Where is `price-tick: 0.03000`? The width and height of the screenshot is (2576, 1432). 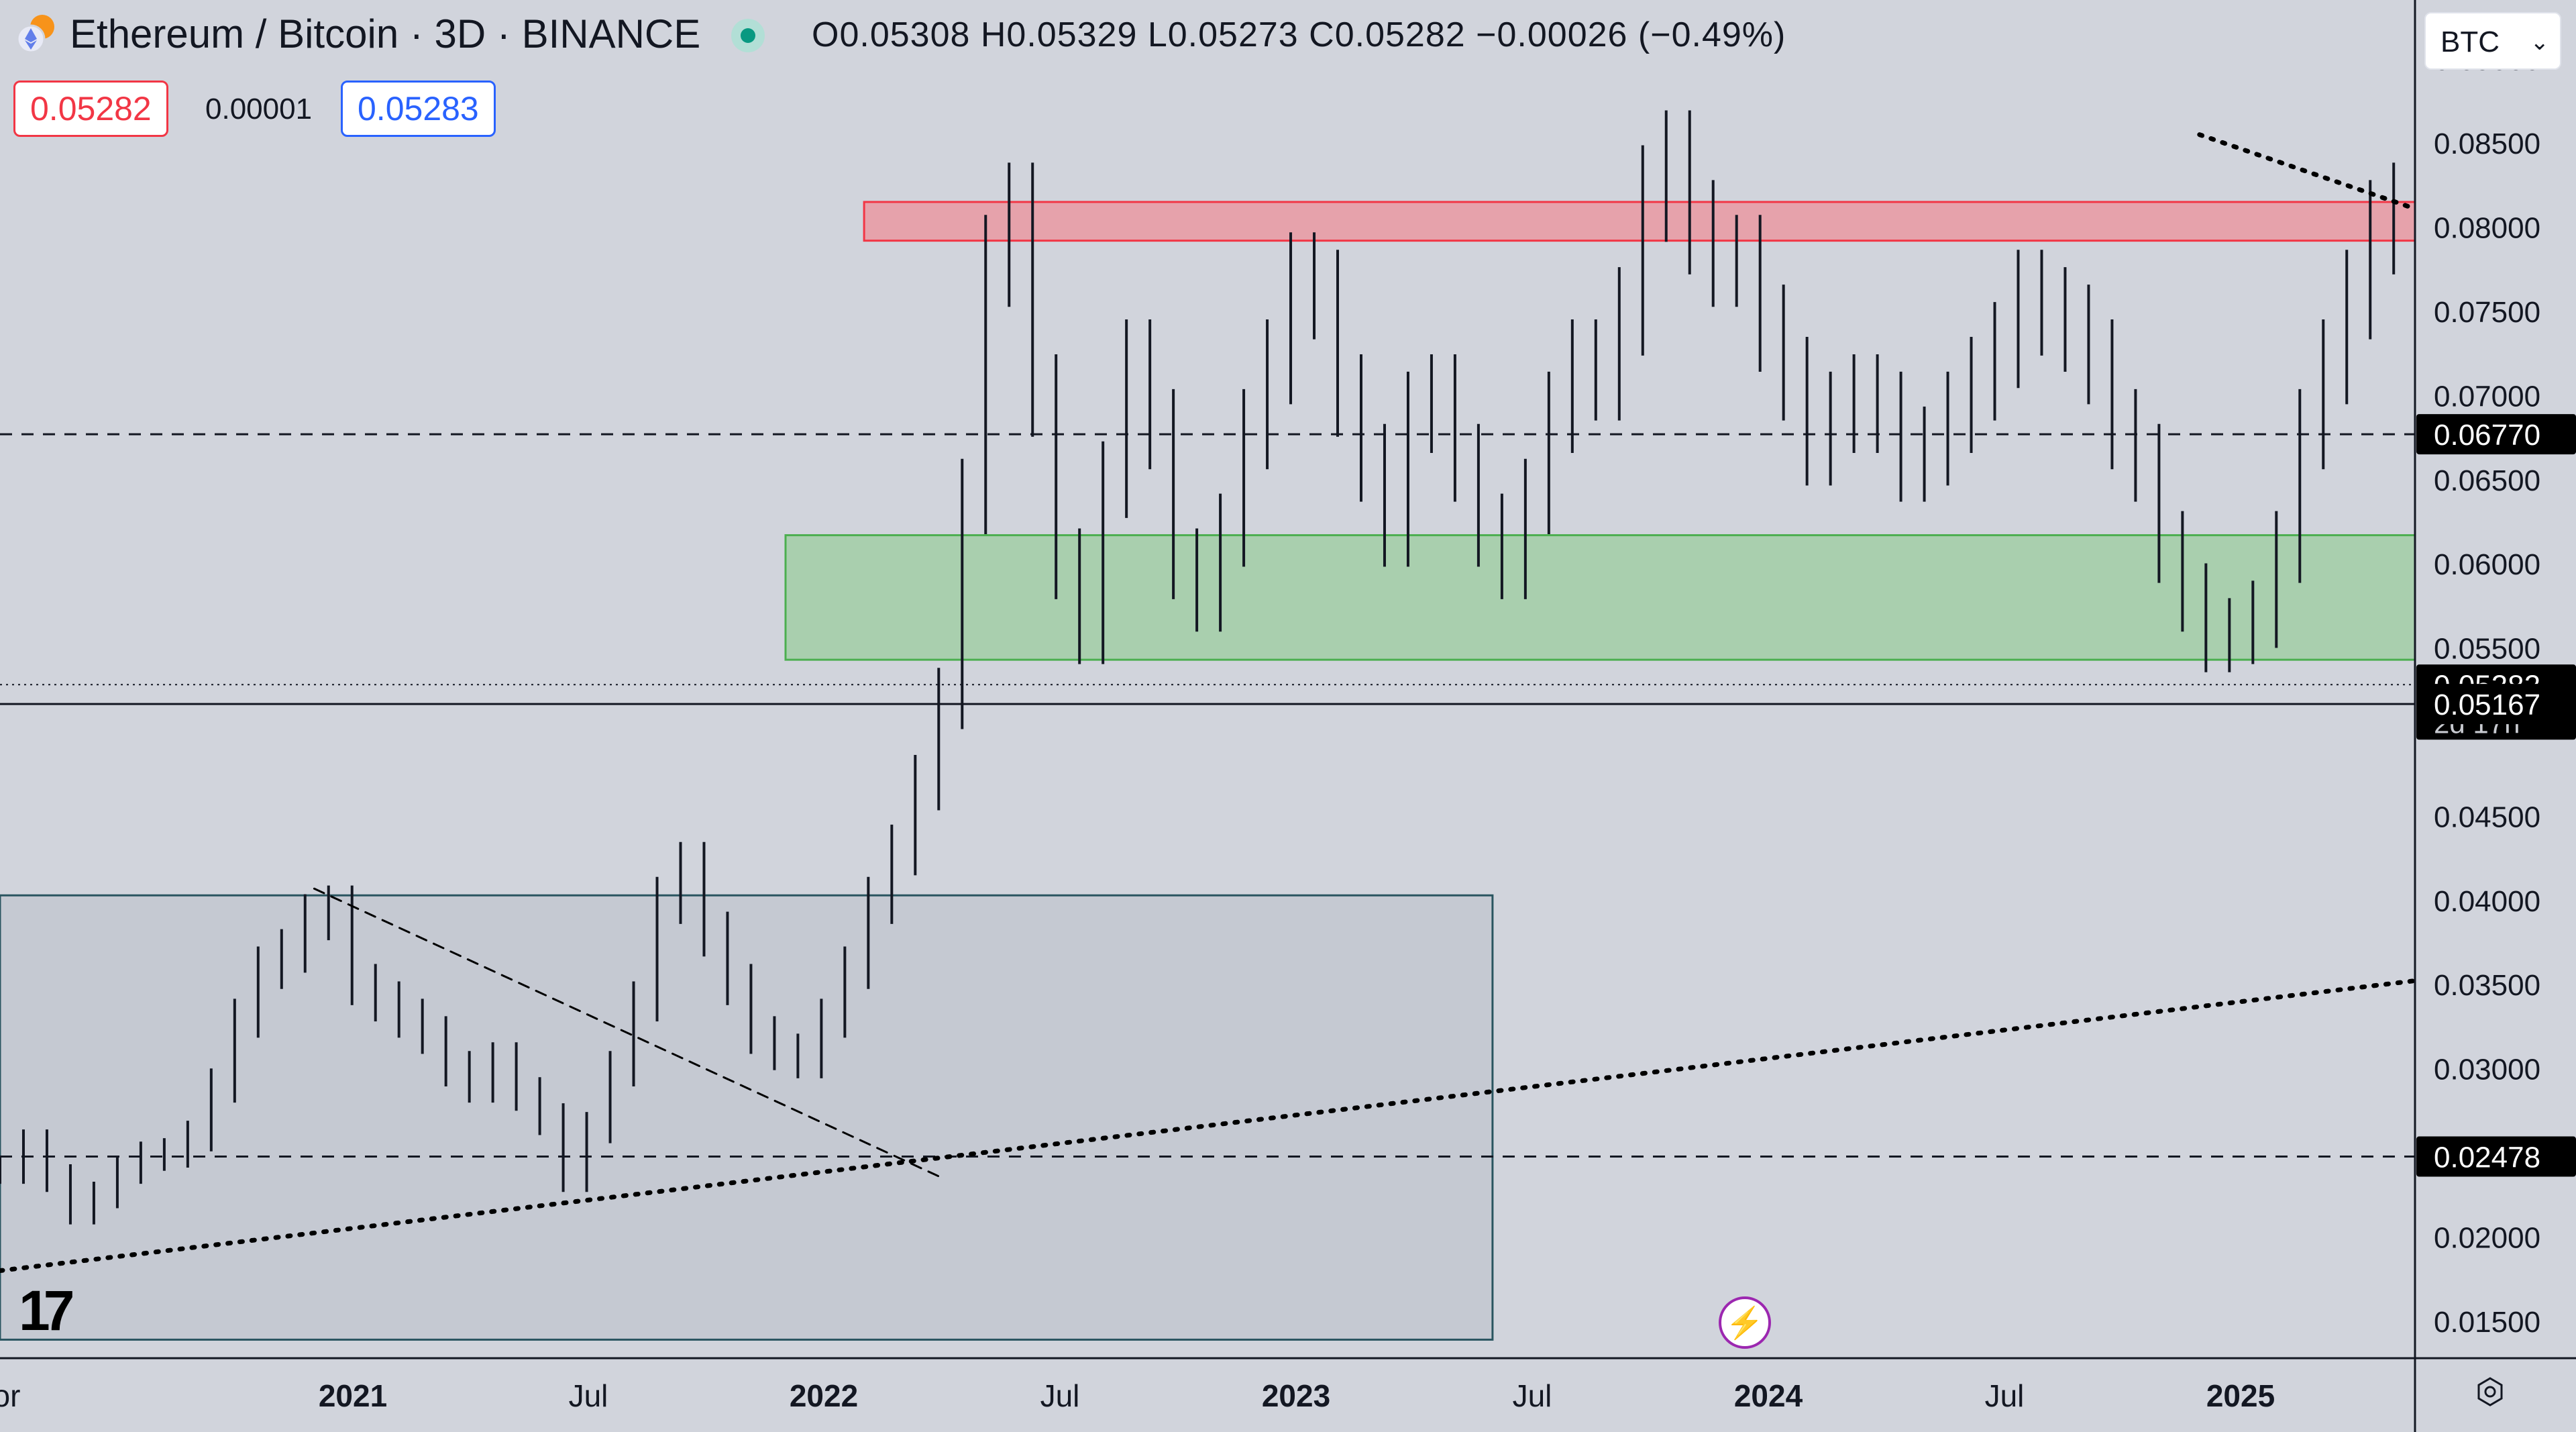
price-tick: 0.03000 is located at coordinates (2487, 1070).